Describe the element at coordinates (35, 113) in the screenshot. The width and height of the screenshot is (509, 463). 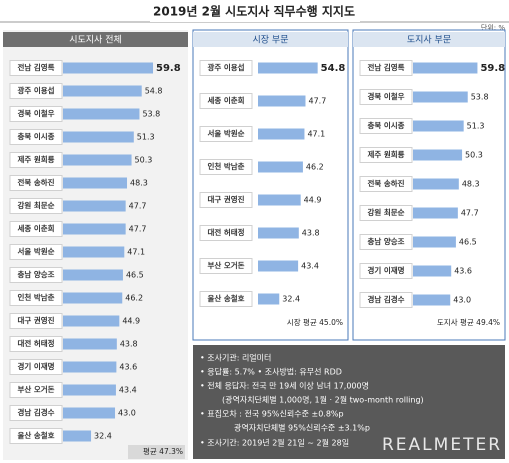
I see `category-label: 경북 이철우` at that location.